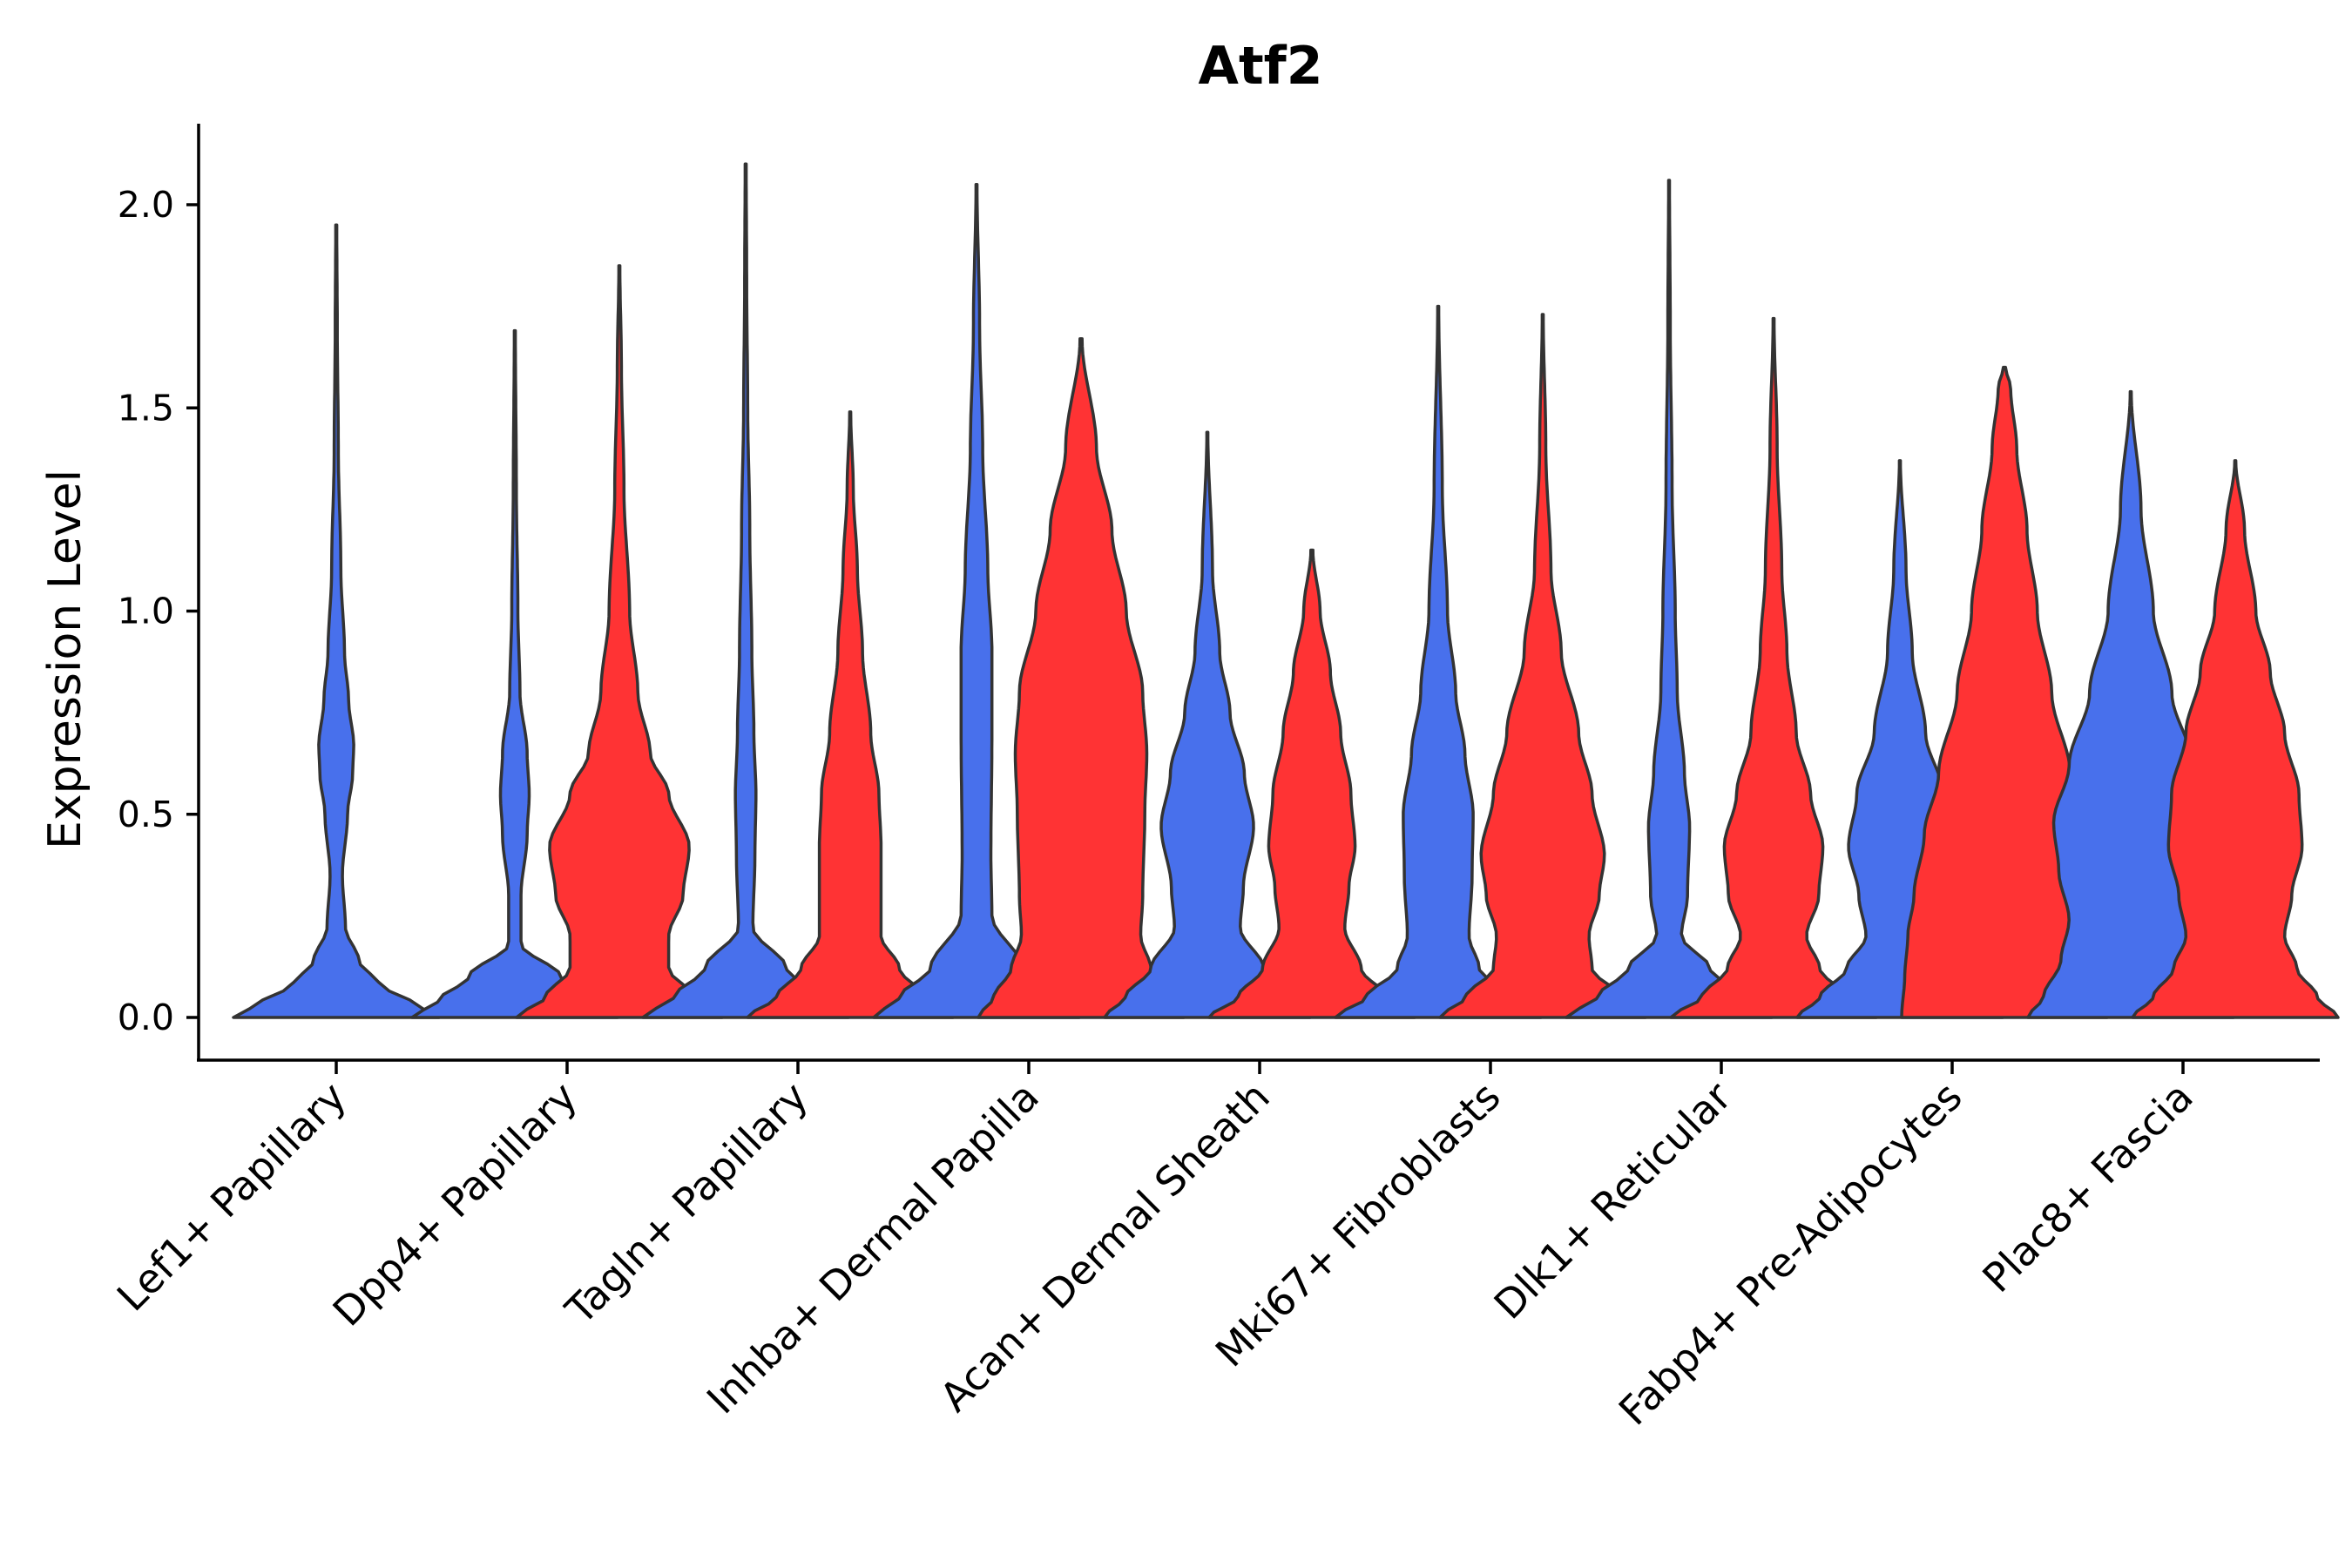 The image size is (2352, 1568). What do you see at coordinates (146, 611) in the screenshot?
I see `y-tick-label: 1.0` at bounding box center [146, 611].